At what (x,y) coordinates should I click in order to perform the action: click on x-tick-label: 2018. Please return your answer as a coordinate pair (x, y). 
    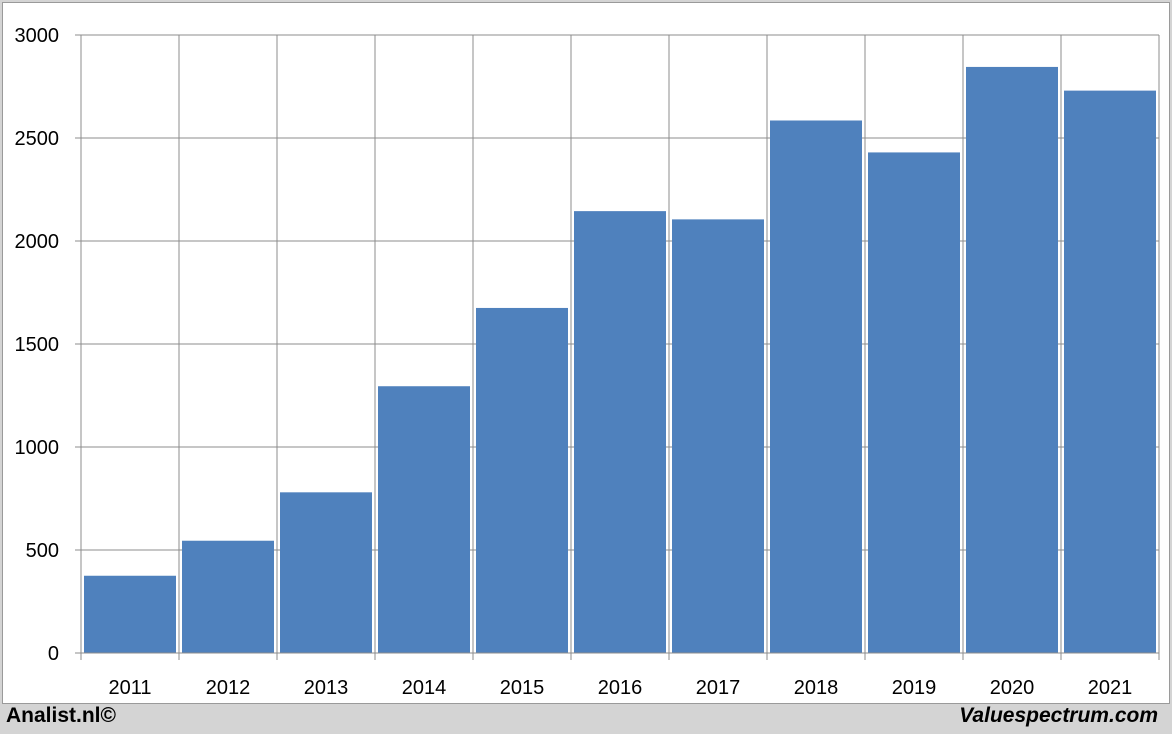
    Looking at the image, I should click on (816, 688).